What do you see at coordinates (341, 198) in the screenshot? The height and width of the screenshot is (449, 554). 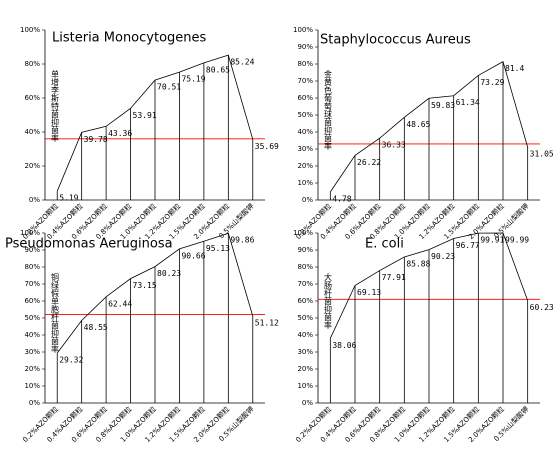 I see `data-label: 4.78` at bounding box center [341, 198].